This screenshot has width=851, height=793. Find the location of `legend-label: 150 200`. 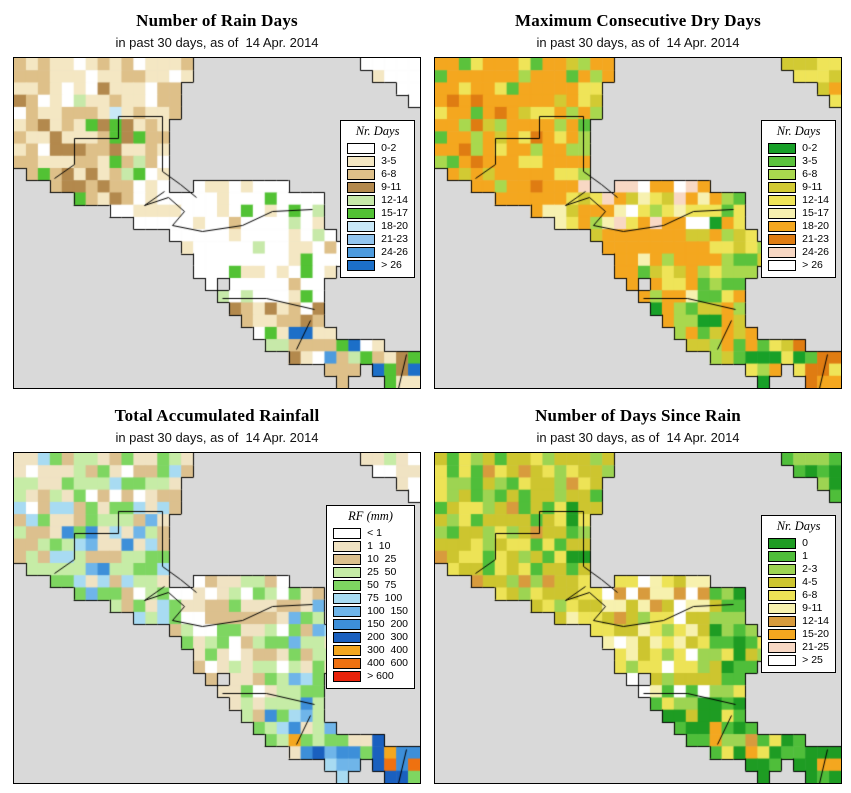

legend-label: 150 200 is located at coordinates (387, 624).